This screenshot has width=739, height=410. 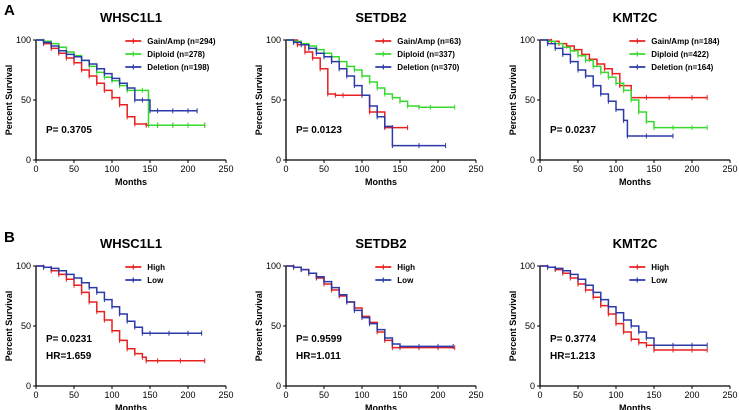 I want to click on legend-label: Diploid (n=337), so click(x=426, y=54).